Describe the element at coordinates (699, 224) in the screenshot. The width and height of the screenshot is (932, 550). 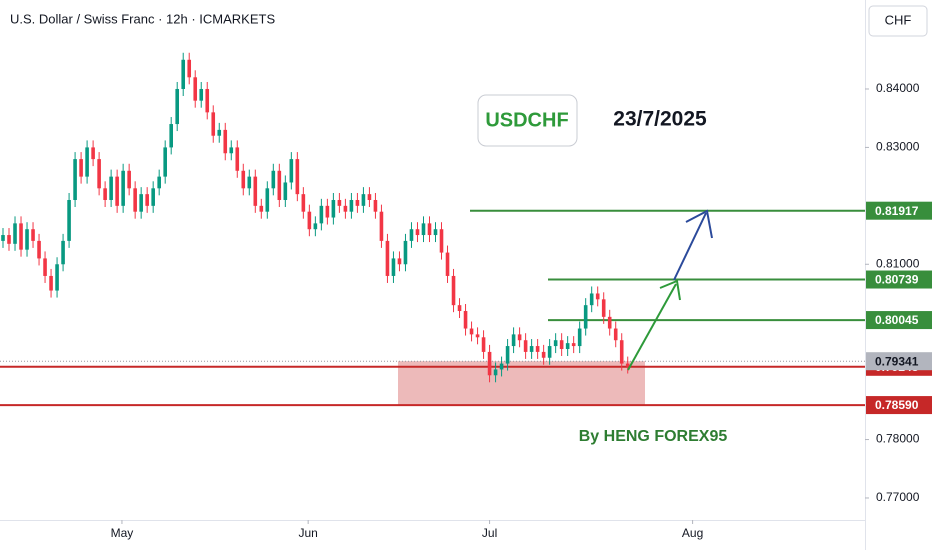
I see `blue-arrowhead` at that location.